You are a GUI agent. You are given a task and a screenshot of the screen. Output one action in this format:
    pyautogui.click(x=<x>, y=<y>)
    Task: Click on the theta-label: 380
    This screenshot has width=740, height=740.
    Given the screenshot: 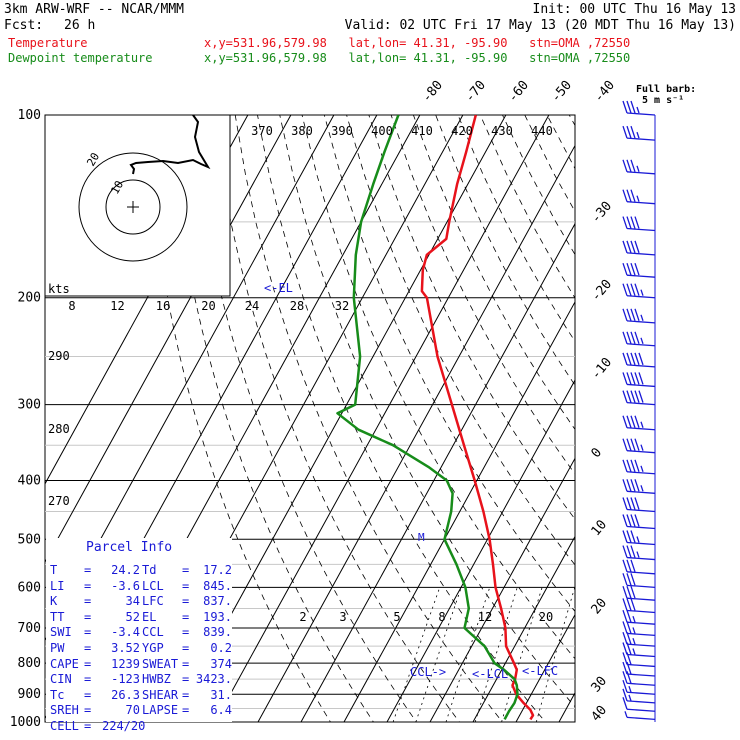 What is the action you would take?
    pyautogui.click(x=302, y=131)
    